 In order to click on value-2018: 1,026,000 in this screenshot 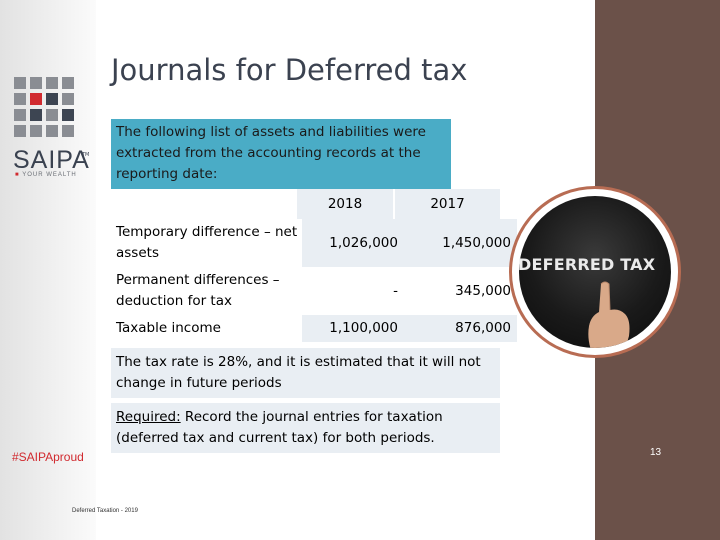, I will do `click(354, 243)`.